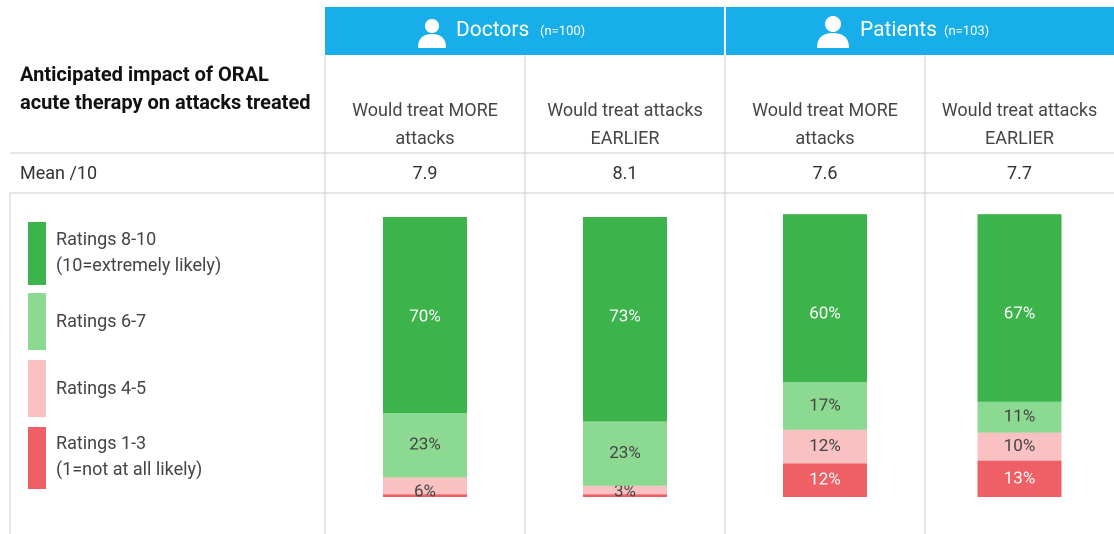  I want to click on group-n: (n=103), so click(967, 31).